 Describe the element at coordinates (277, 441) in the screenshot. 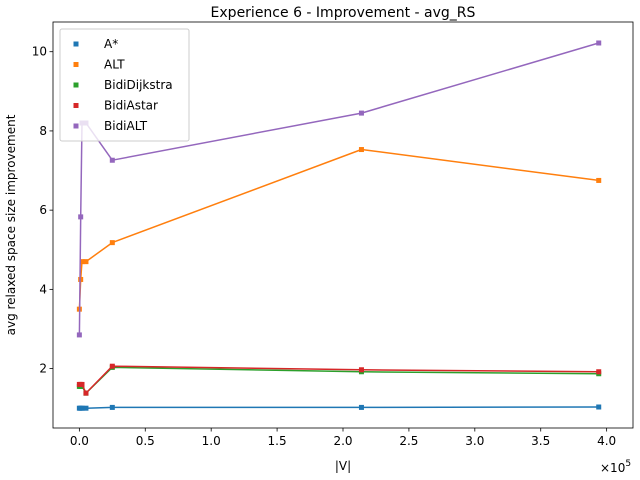

I see `x-tick-label: 1.5` at that location.